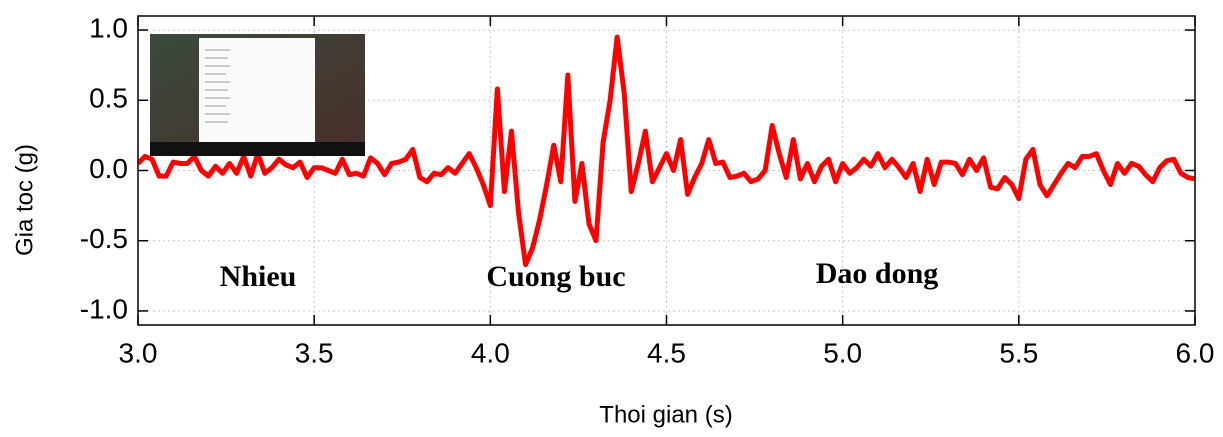 The width and height of the screenshot is (1223, 437). I want to click on annotation: Cuong buc, so click(555, 276).